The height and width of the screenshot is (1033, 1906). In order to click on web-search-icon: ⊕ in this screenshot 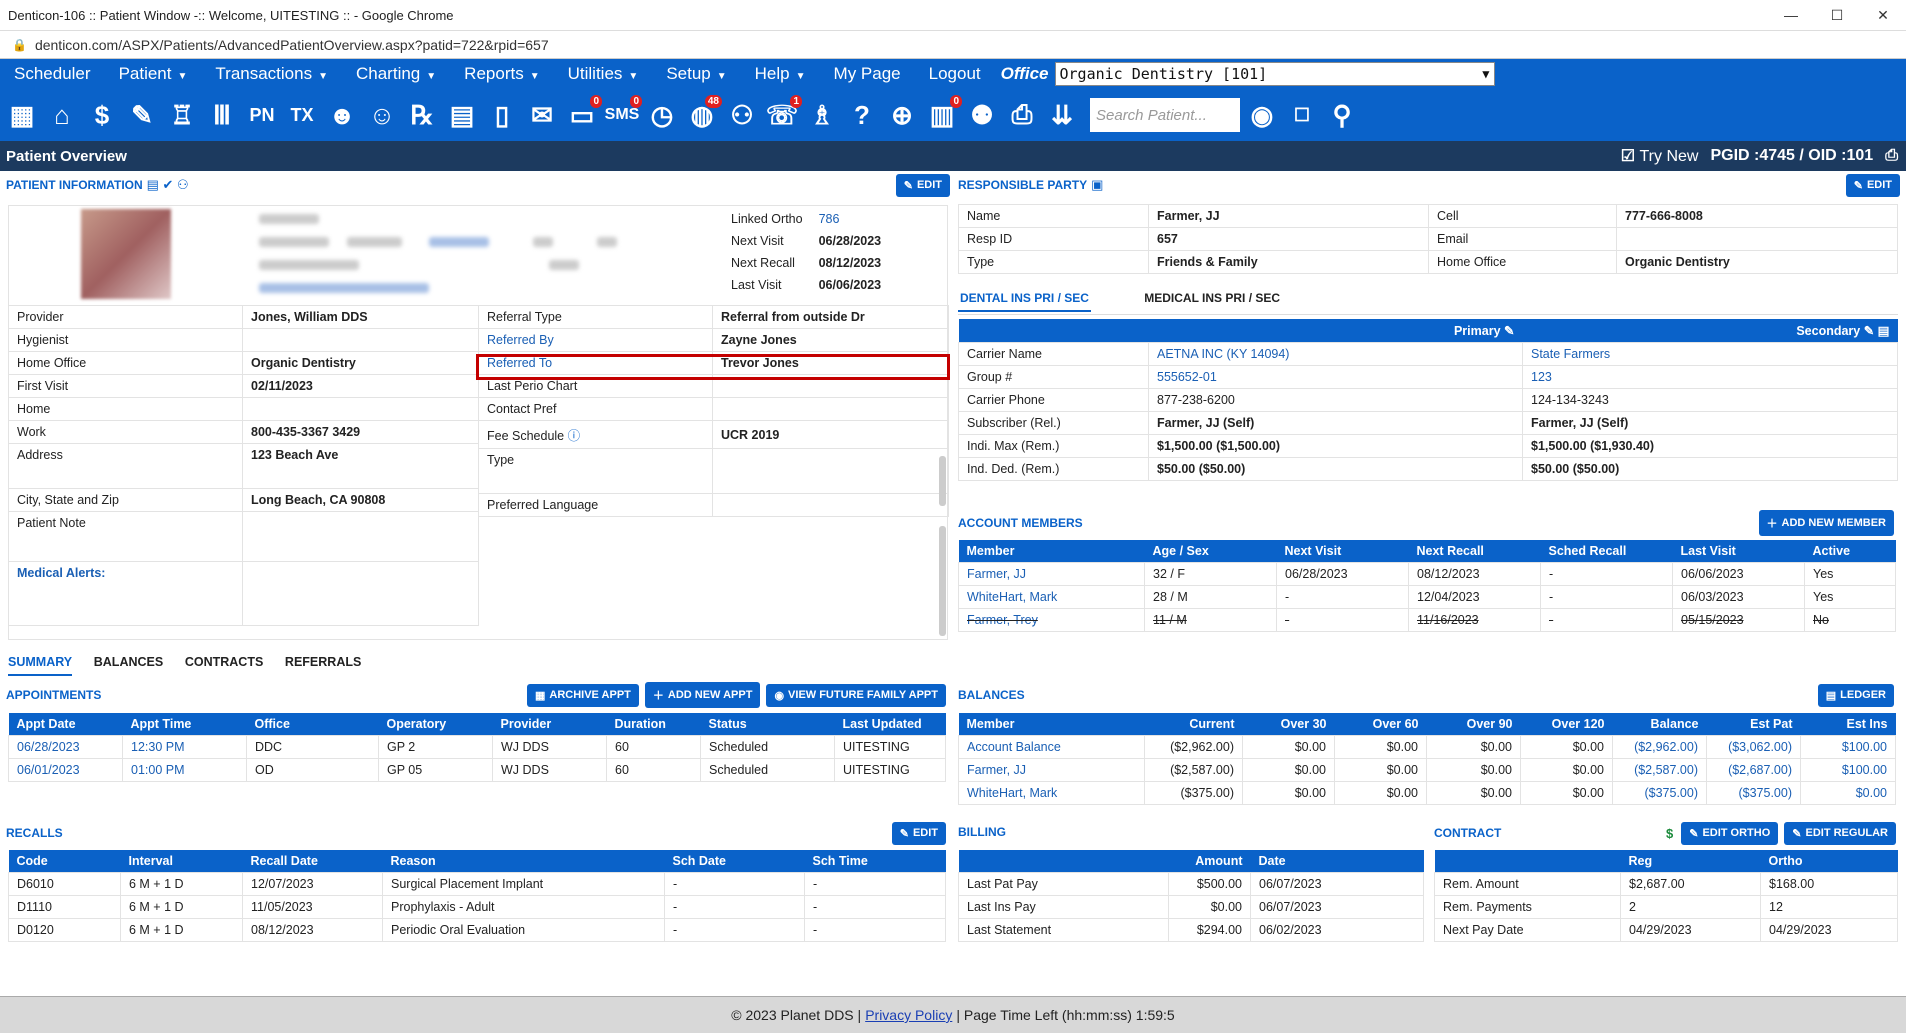, I will do `click(902, 114)`.